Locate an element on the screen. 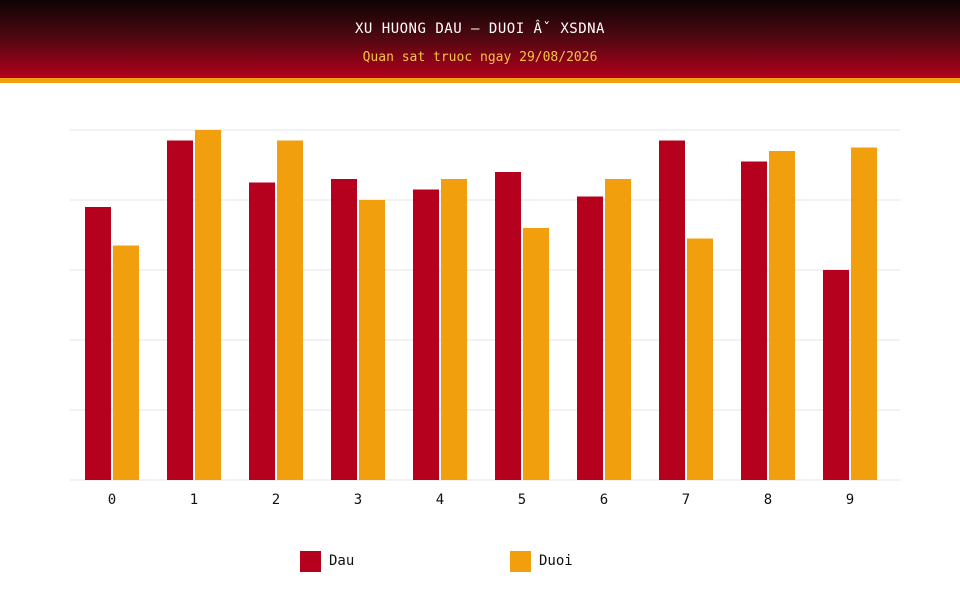  legend-label-duoi: Duoi is located at coordinates (556, 561).